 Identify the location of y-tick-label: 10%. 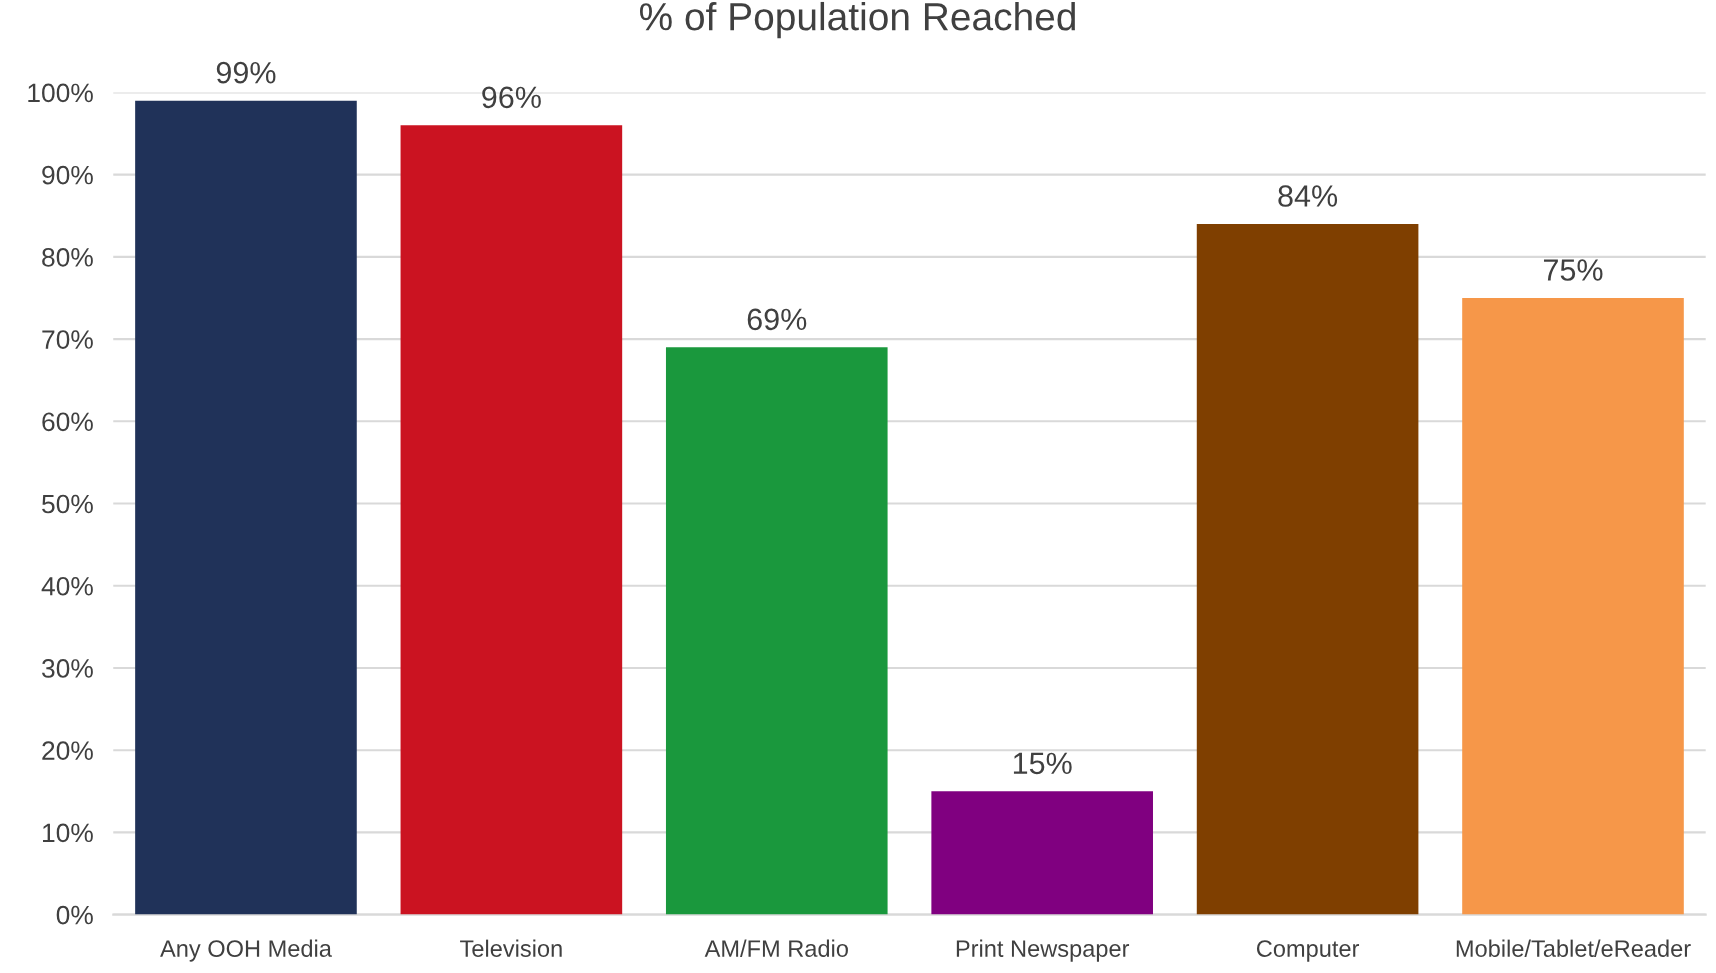
(68, 833).